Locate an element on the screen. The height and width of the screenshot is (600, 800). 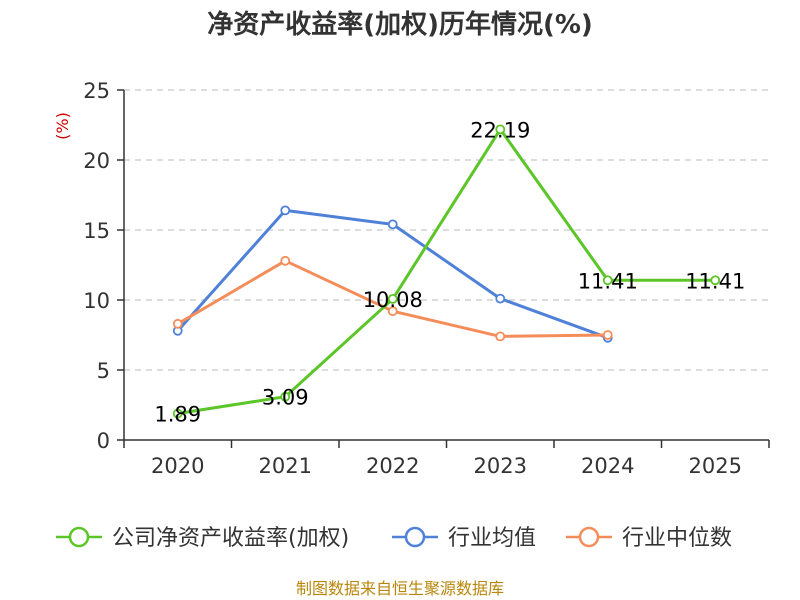
series-2-point-2021 is located at coordinates (285, 260).